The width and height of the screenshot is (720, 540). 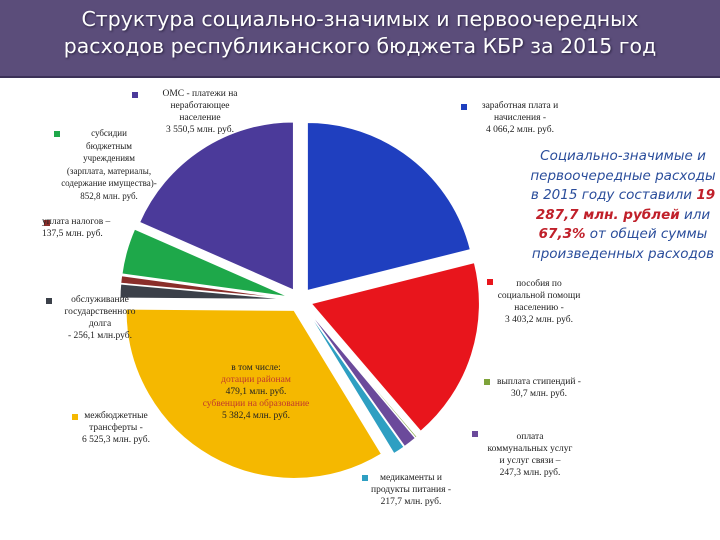 What do you see at coordinates (76, 228) in the screenshot?
I see `taxes-label: уплата налогов – 137,5 млн. руб.` at bounding box center [76, 228].